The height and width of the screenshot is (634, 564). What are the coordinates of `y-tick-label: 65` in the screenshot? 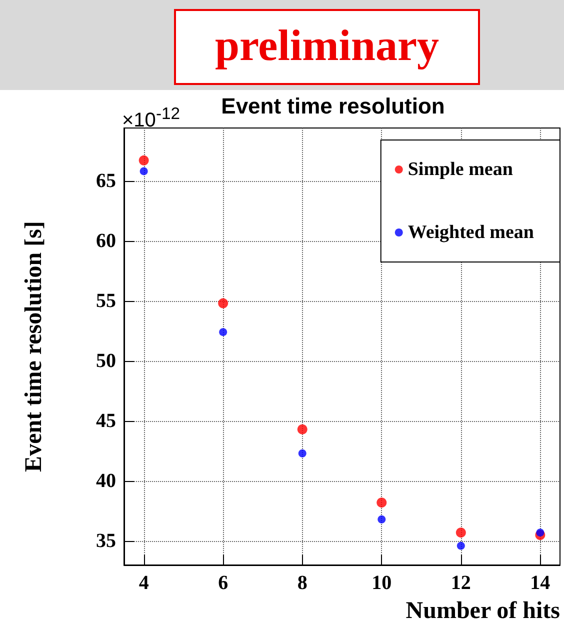 It's located at (106, 181).